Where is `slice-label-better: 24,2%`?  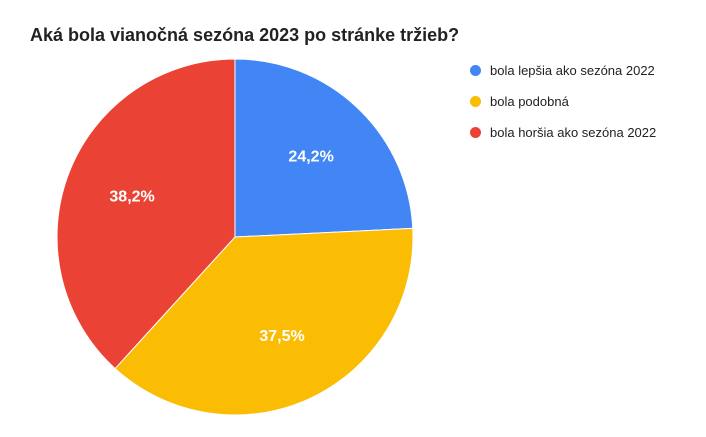 slice-label-better: 24,2% is located at coordinates (310, 156).